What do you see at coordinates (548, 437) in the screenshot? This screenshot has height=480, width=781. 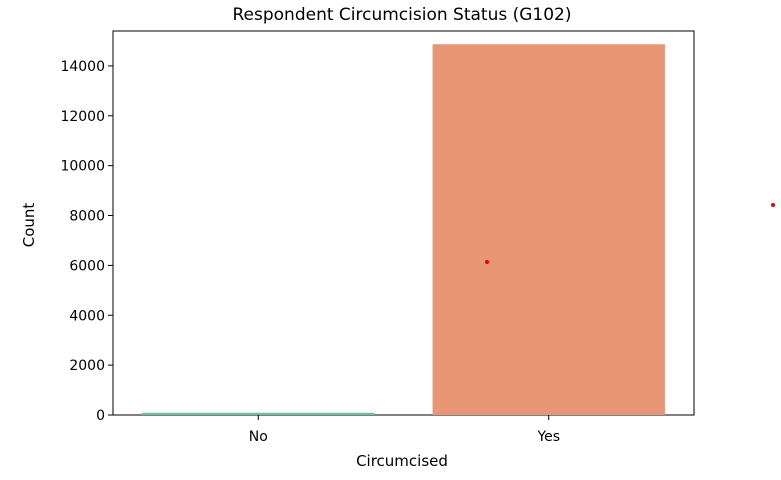 I see `x-tick-label: Yes` at bounding box center [548, 437].